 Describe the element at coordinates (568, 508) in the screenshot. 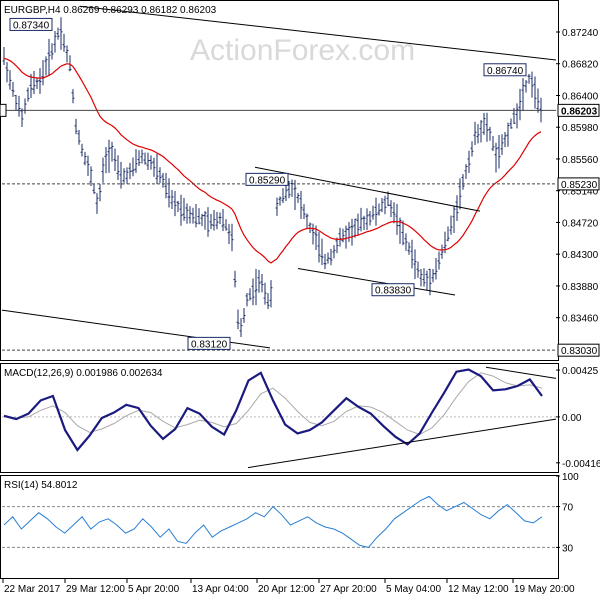

I see `rsi-ytick-label: 70` at that location.